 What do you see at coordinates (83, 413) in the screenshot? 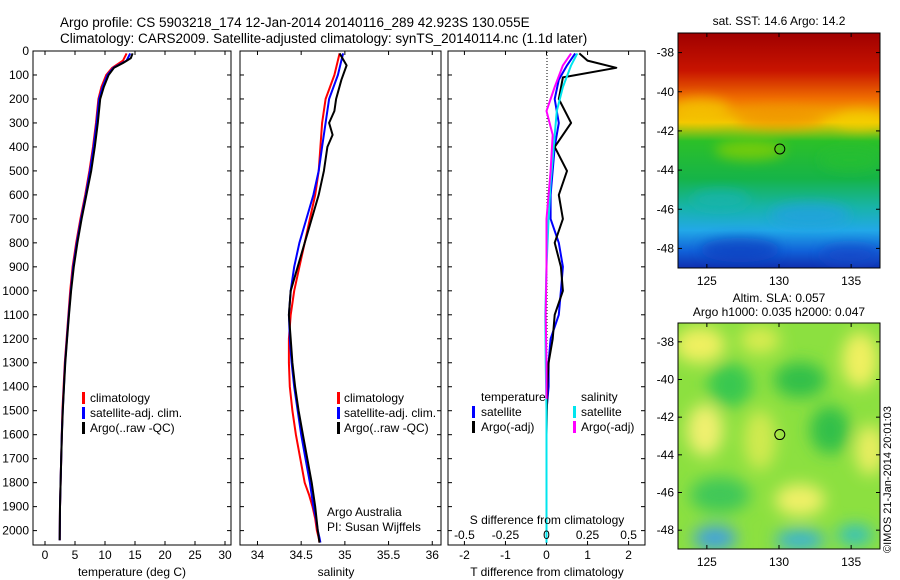
I see `legend-swatch-satellite-adj` at bounding box center [83, 413].